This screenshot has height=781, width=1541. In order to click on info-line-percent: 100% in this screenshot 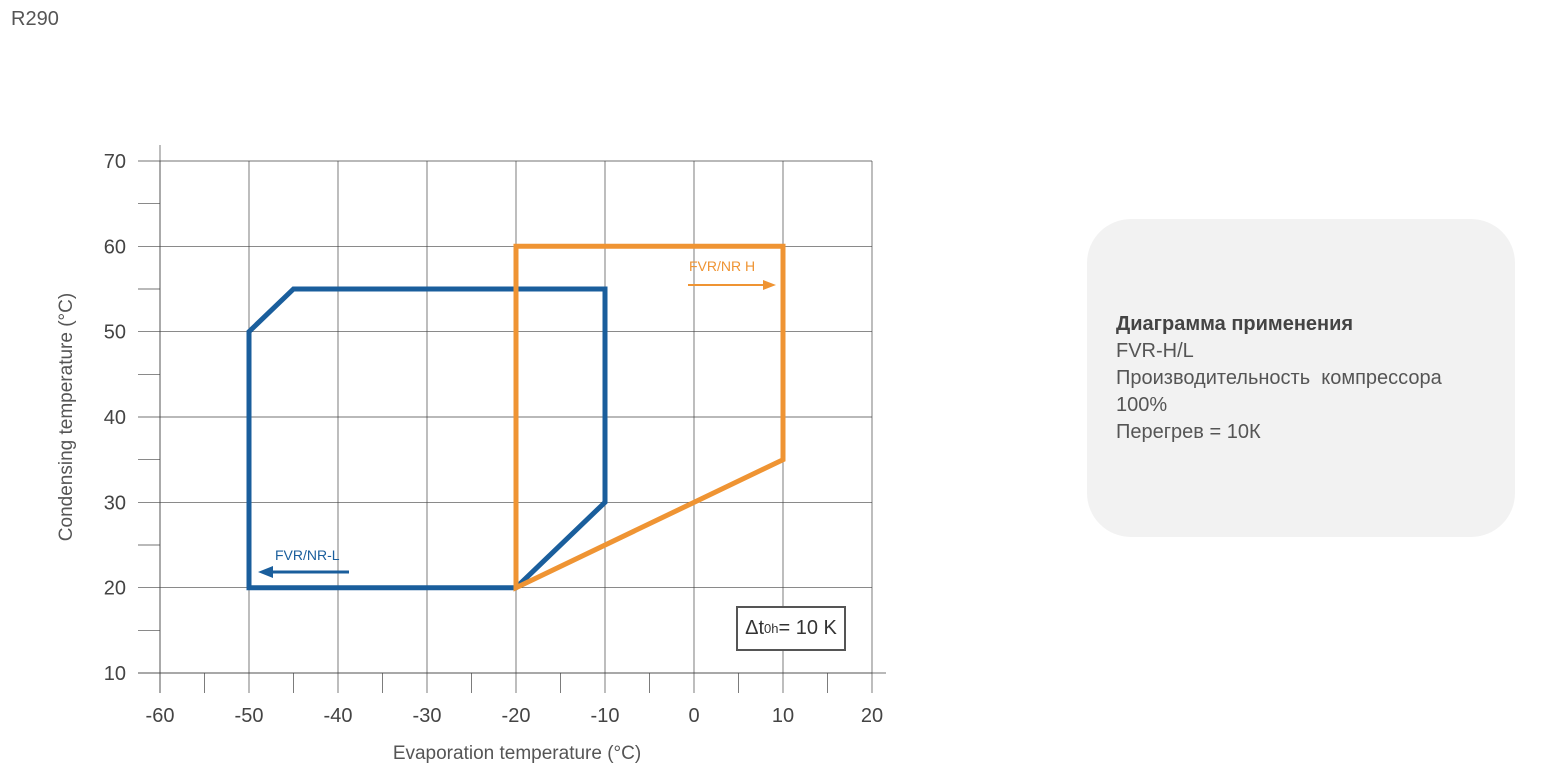, I will do `click(1142, 405)`.